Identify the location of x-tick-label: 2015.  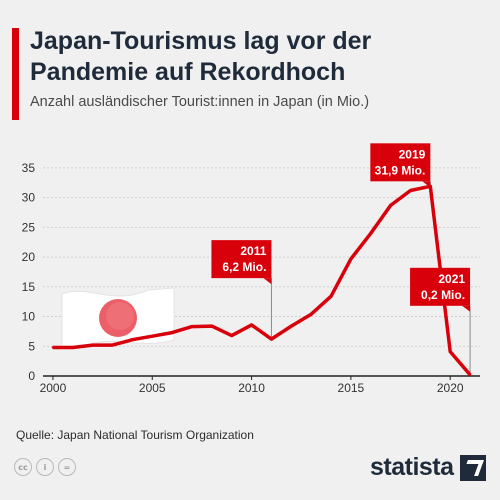
(351, 388).